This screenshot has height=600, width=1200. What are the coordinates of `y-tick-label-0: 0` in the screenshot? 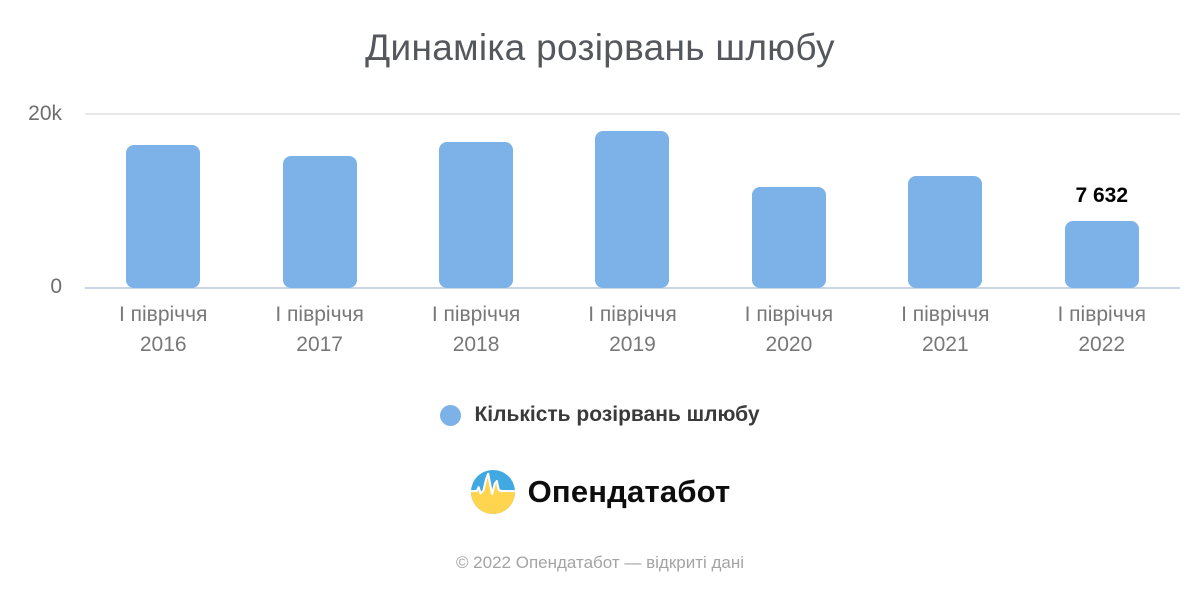 It's located at (56, 286).